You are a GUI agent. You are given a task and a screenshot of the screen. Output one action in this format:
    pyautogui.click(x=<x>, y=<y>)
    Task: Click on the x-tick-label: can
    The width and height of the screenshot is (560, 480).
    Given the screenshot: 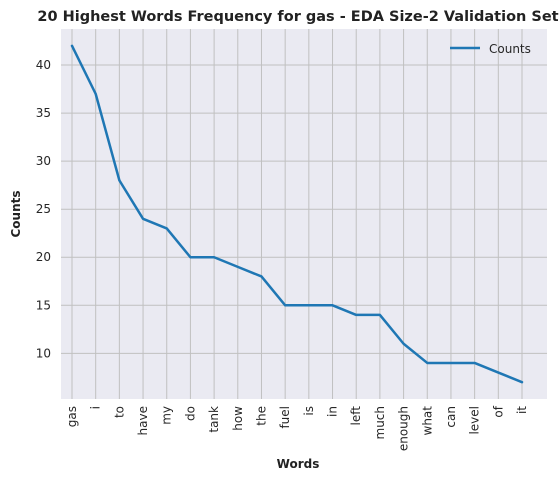 What is the action you would take?
    pyautogui.click(x=451, y=417)
    